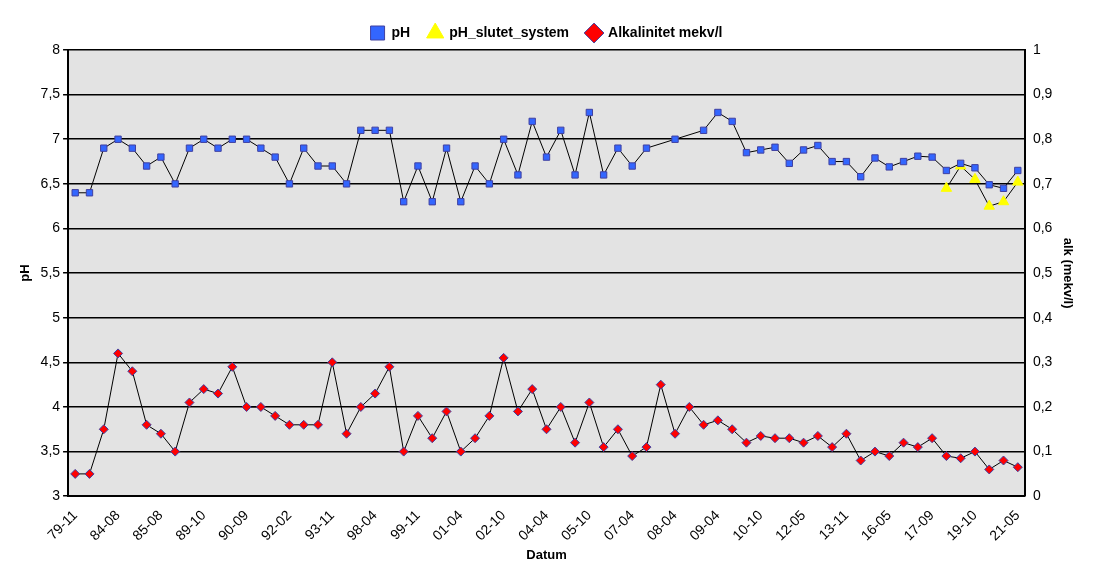 This screenshot has width=1095, height=571. Describe the element at coordinates (50, 182) in the screenshot. I see `y-tick-label: 6,5` at that location.